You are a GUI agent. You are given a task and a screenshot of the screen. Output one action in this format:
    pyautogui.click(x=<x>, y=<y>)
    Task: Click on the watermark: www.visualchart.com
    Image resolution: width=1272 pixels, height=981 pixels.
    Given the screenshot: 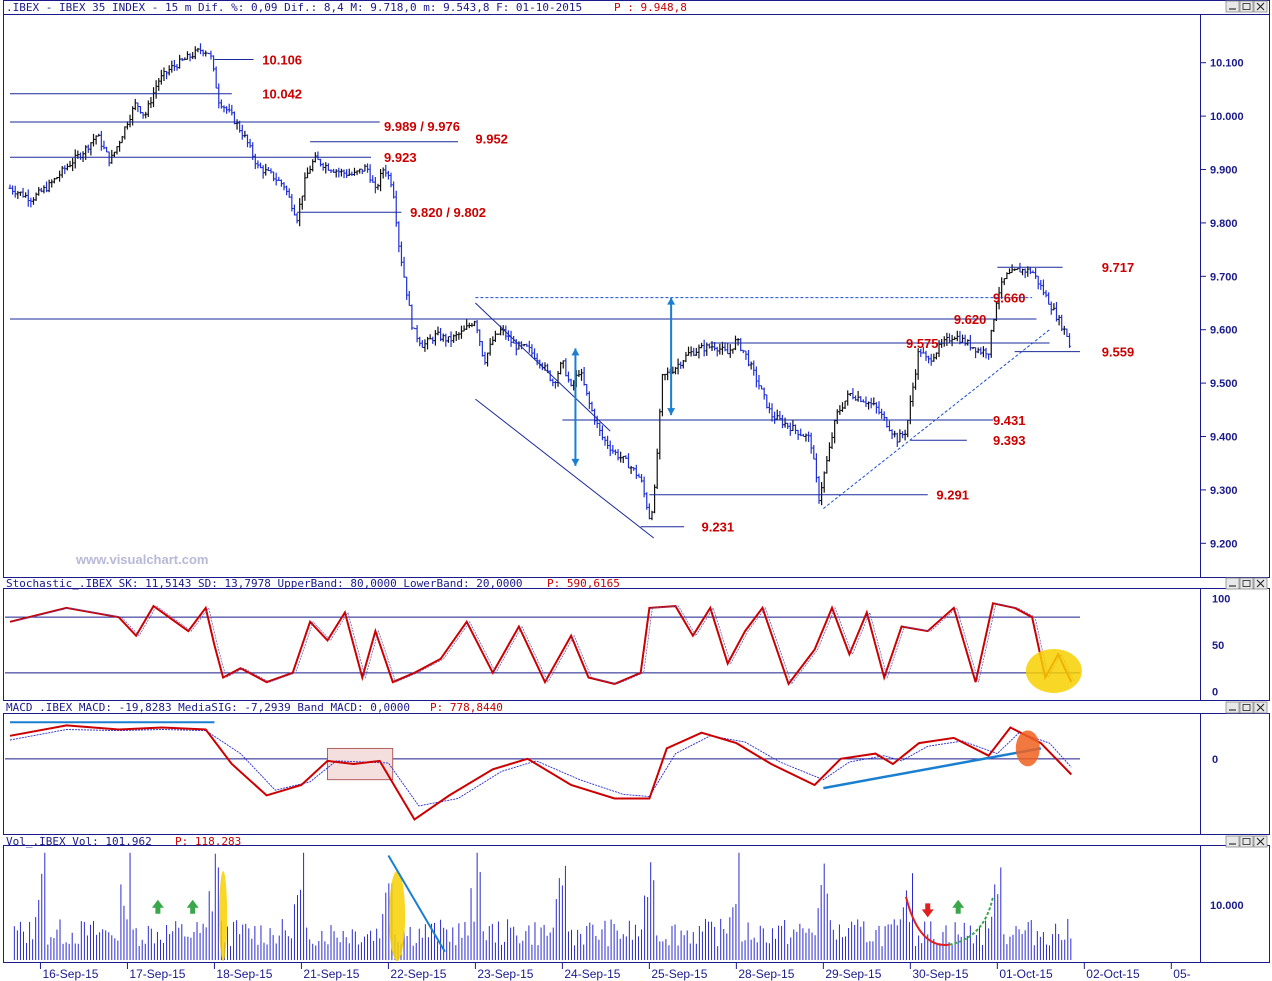 What is the action you would take?
    pyautogui.click(x=141, y=559)
    